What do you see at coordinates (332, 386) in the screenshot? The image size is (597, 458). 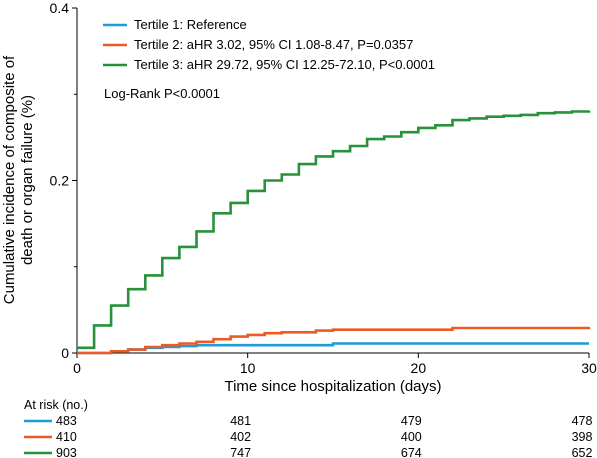 I see `x-axis-title: Time since hospitalization (days)` at bounding box center [332, 386].